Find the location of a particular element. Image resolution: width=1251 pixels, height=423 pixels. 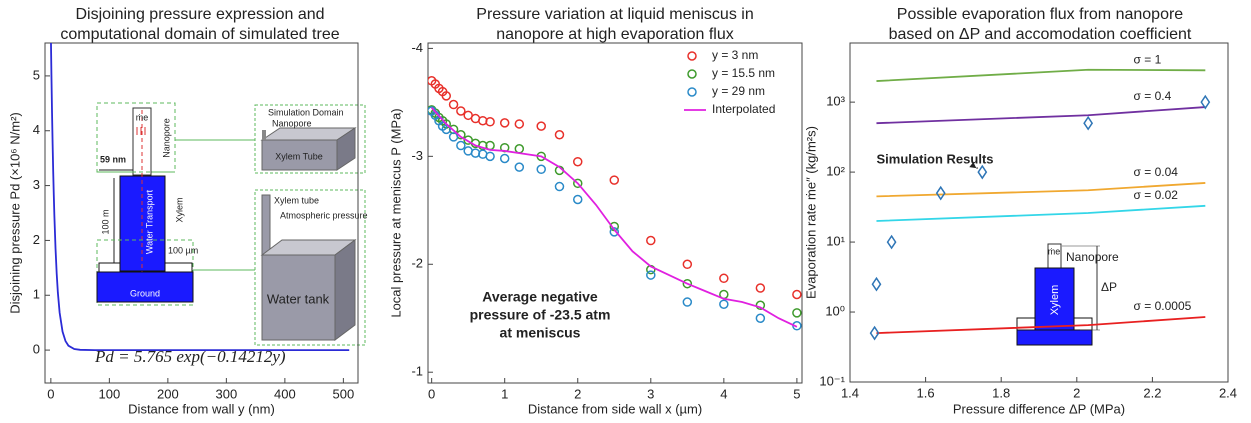

x-tick-label: 100 is located at coordinates (110, 393).